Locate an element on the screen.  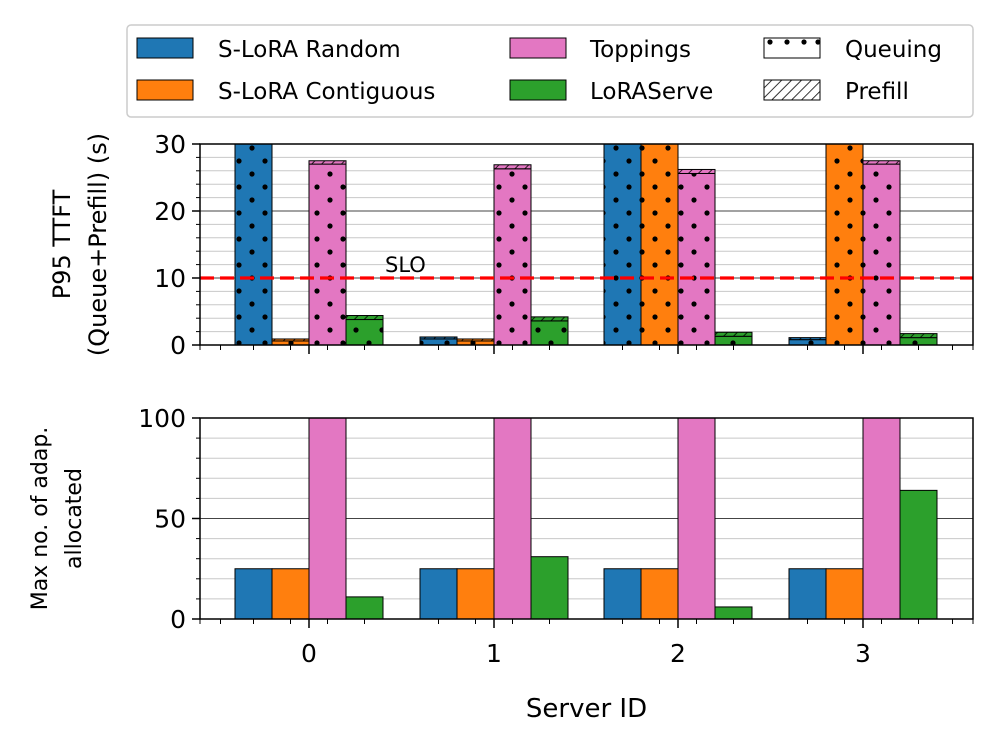
y-tick-label: 10 is located at coordinates (170, 278).